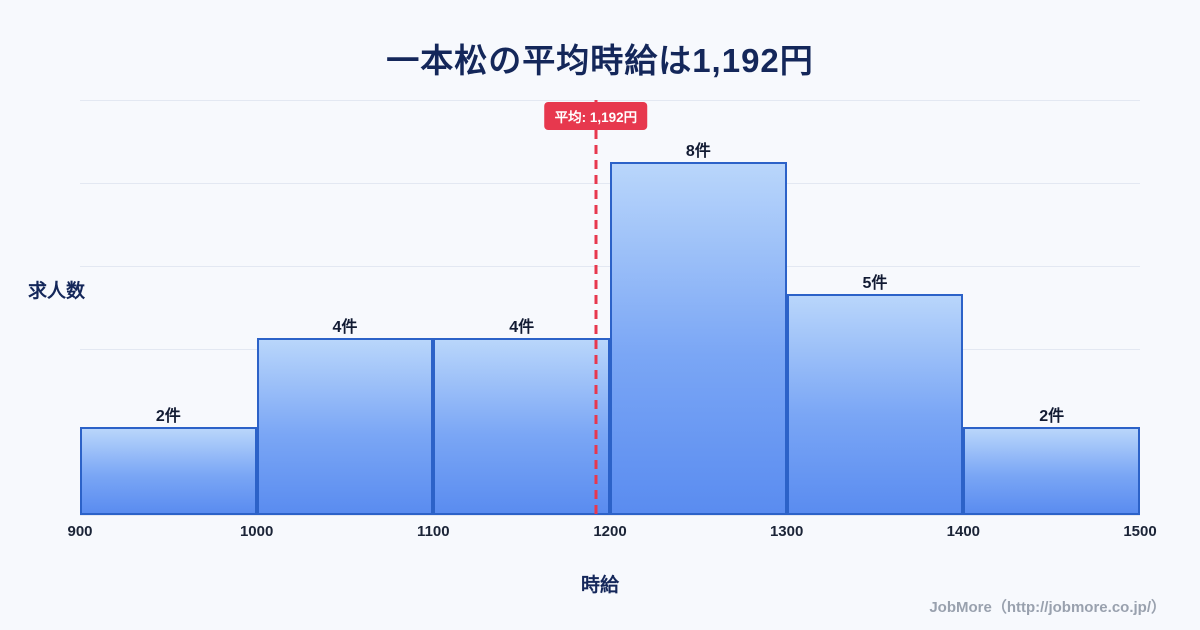 This screenshot has height=630, width=1200. Describe the element at coordinates (786, 531) in the screenshot. I see `x-tick-1300: 1300` at that location.